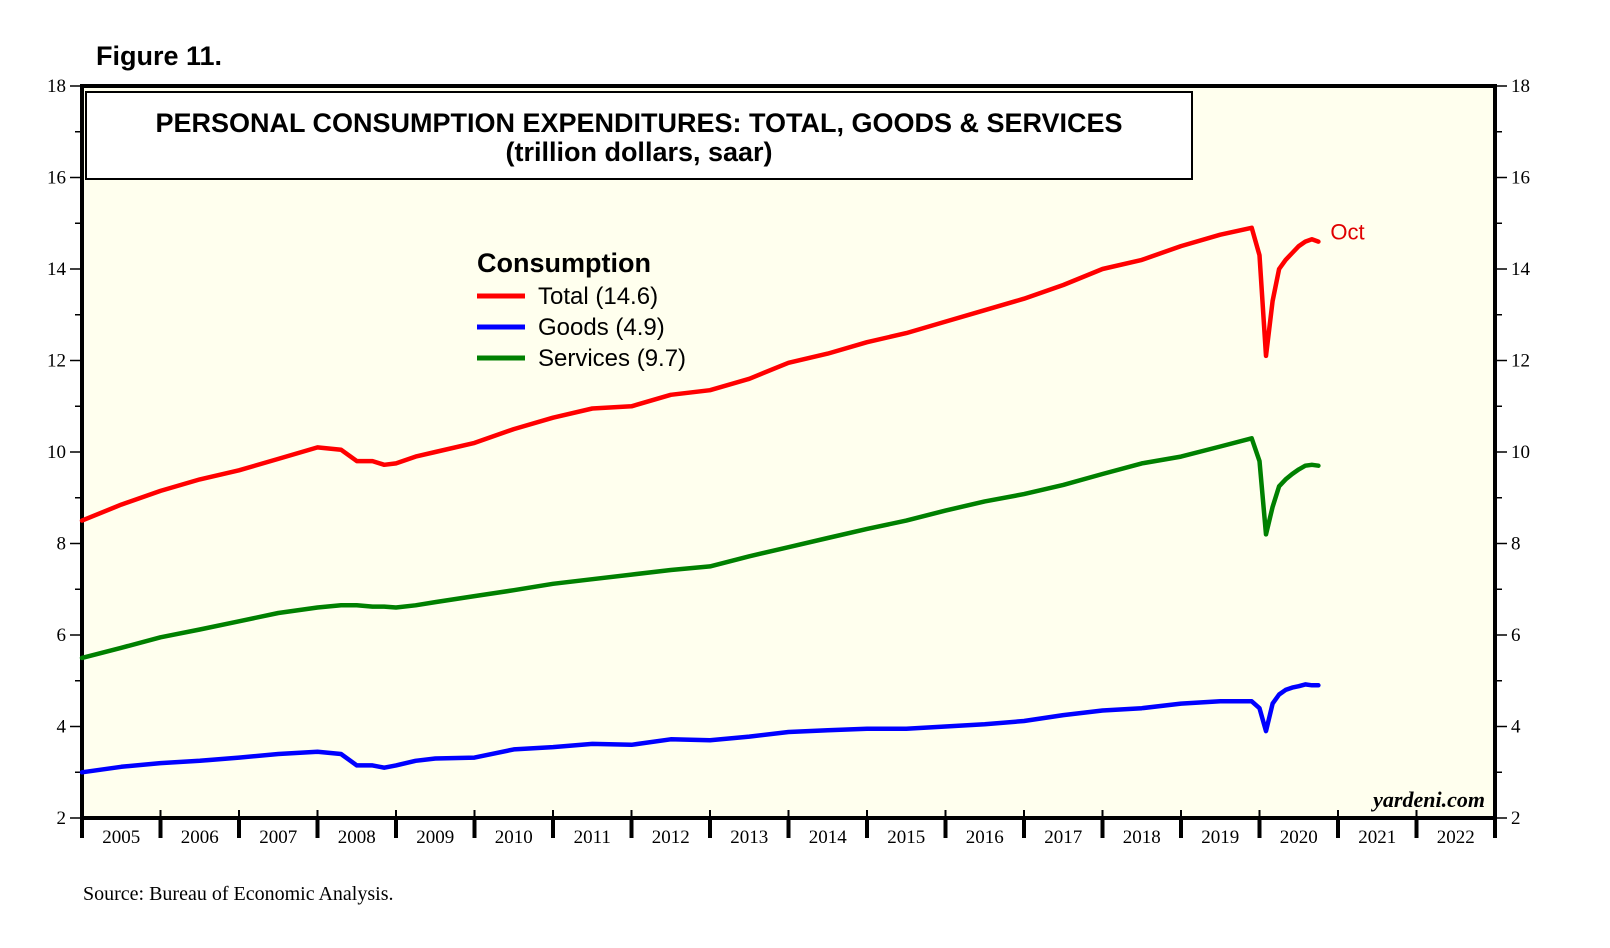 The height and width of the screenshot is (948, 1610). Describe the element at coordinates (1516, 727) in the screenshot. I see `y-tick-label-right: 4` at that location.